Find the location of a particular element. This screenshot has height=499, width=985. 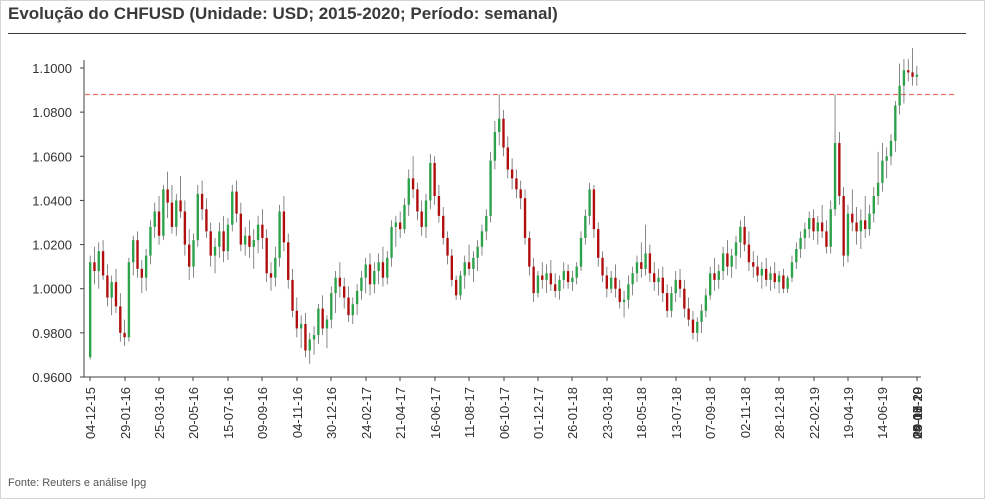

x-tick-label: 02-11-18 is located at coordinates (745, 412).